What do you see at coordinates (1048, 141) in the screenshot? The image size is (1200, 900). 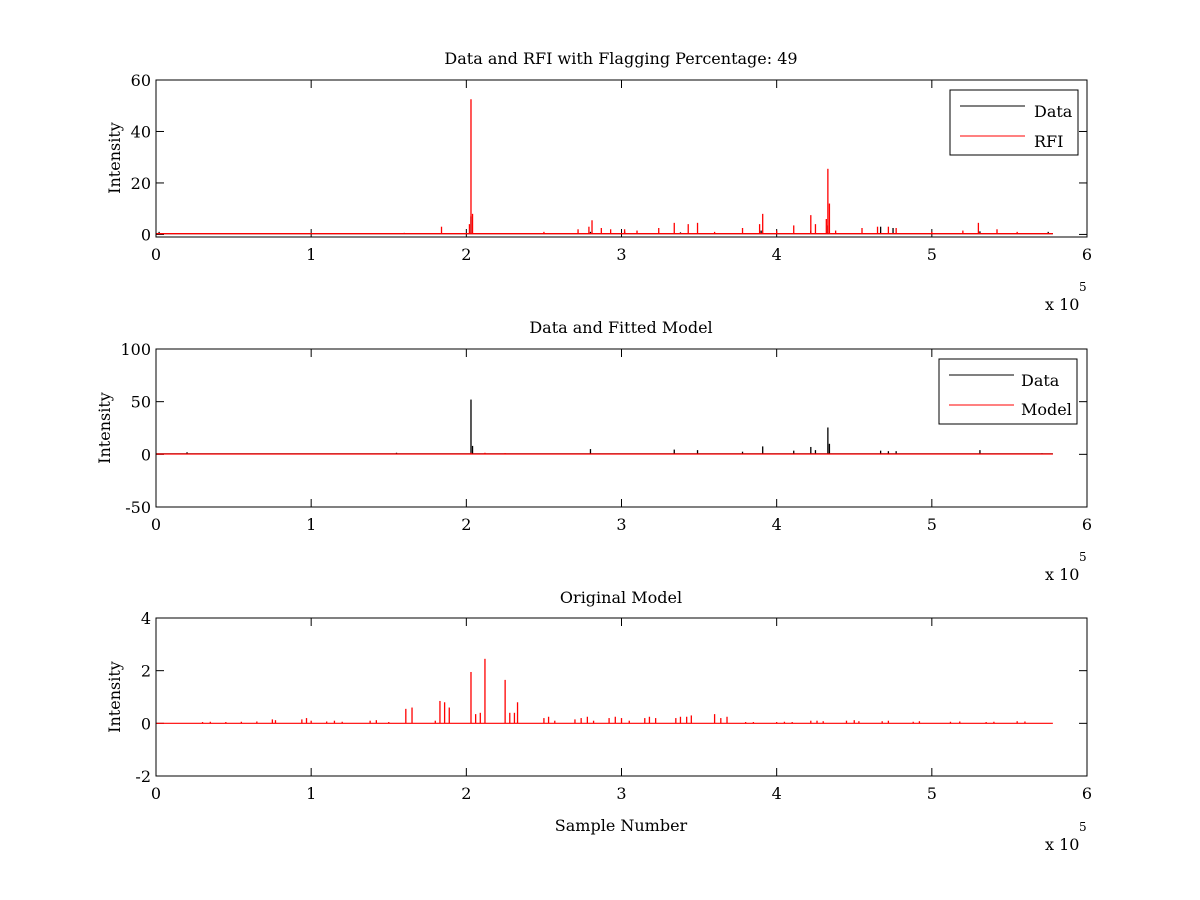 I see `legend-label-rfi: RFI` at bounding box center [1048, 141].